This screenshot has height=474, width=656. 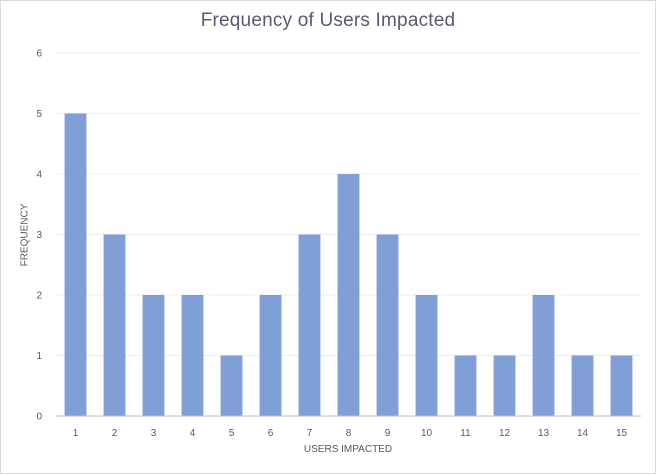 What do you see at coordinates (39, 54) in the screenshot?
I see `y-tick-label: 6` at bounding box center [39, 54].